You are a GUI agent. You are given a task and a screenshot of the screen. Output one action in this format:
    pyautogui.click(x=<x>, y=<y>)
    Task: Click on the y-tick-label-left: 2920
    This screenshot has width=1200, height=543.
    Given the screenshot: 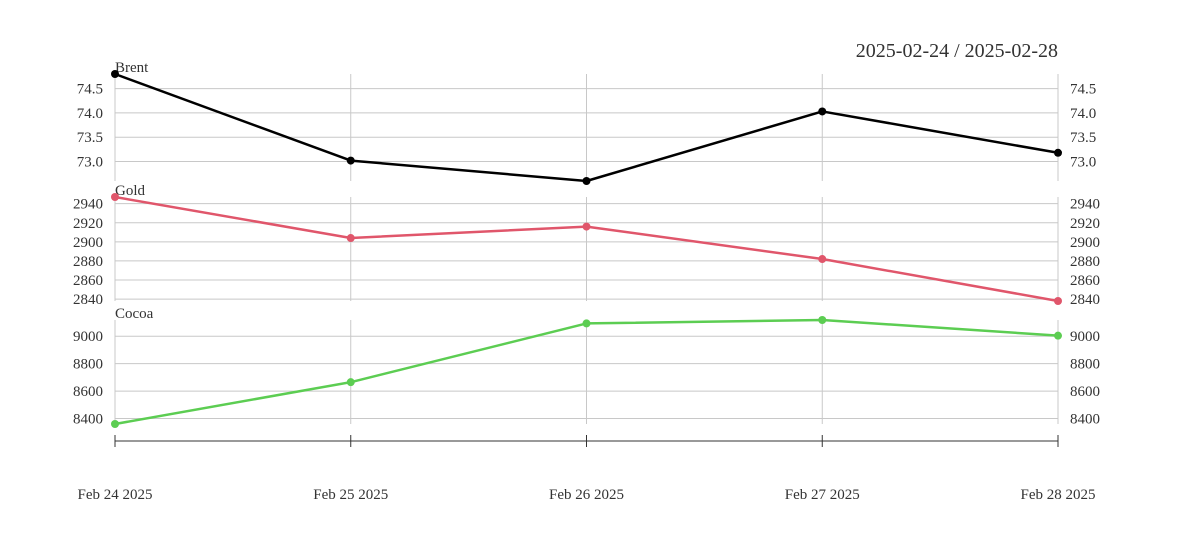 What is the action you would take?
    pyautogui.click(x=88, y=224)
    